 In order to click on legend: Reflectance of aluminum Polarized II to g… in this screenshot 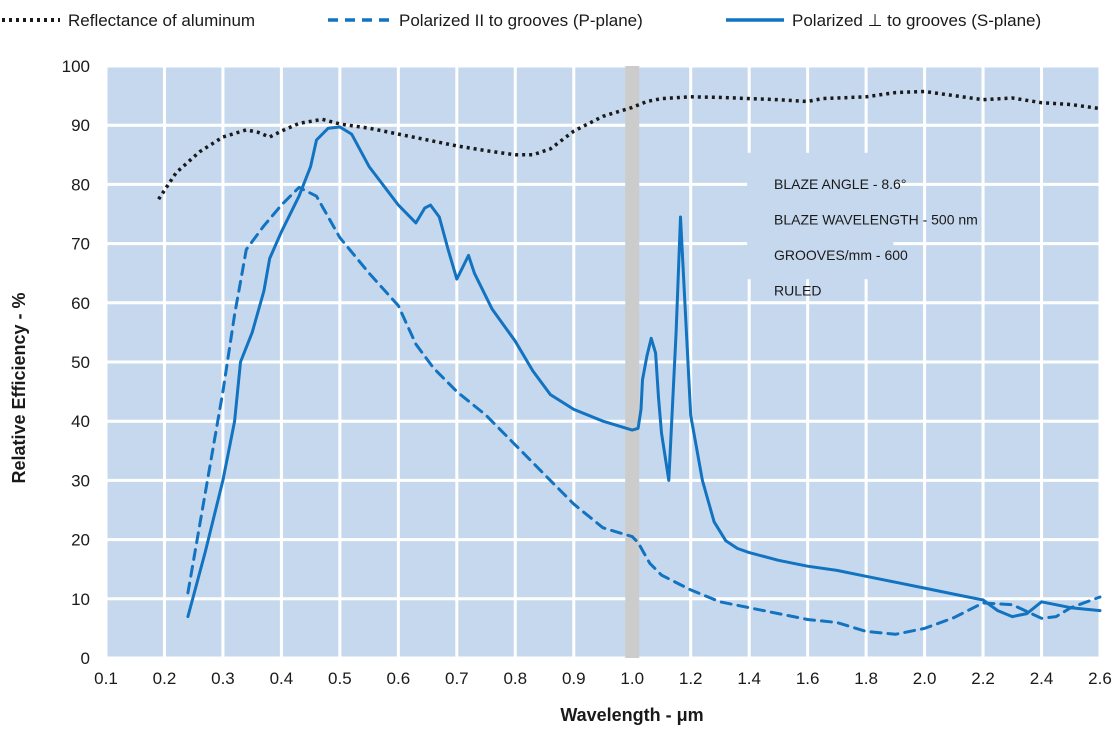, I will do `click(521, 20)`.